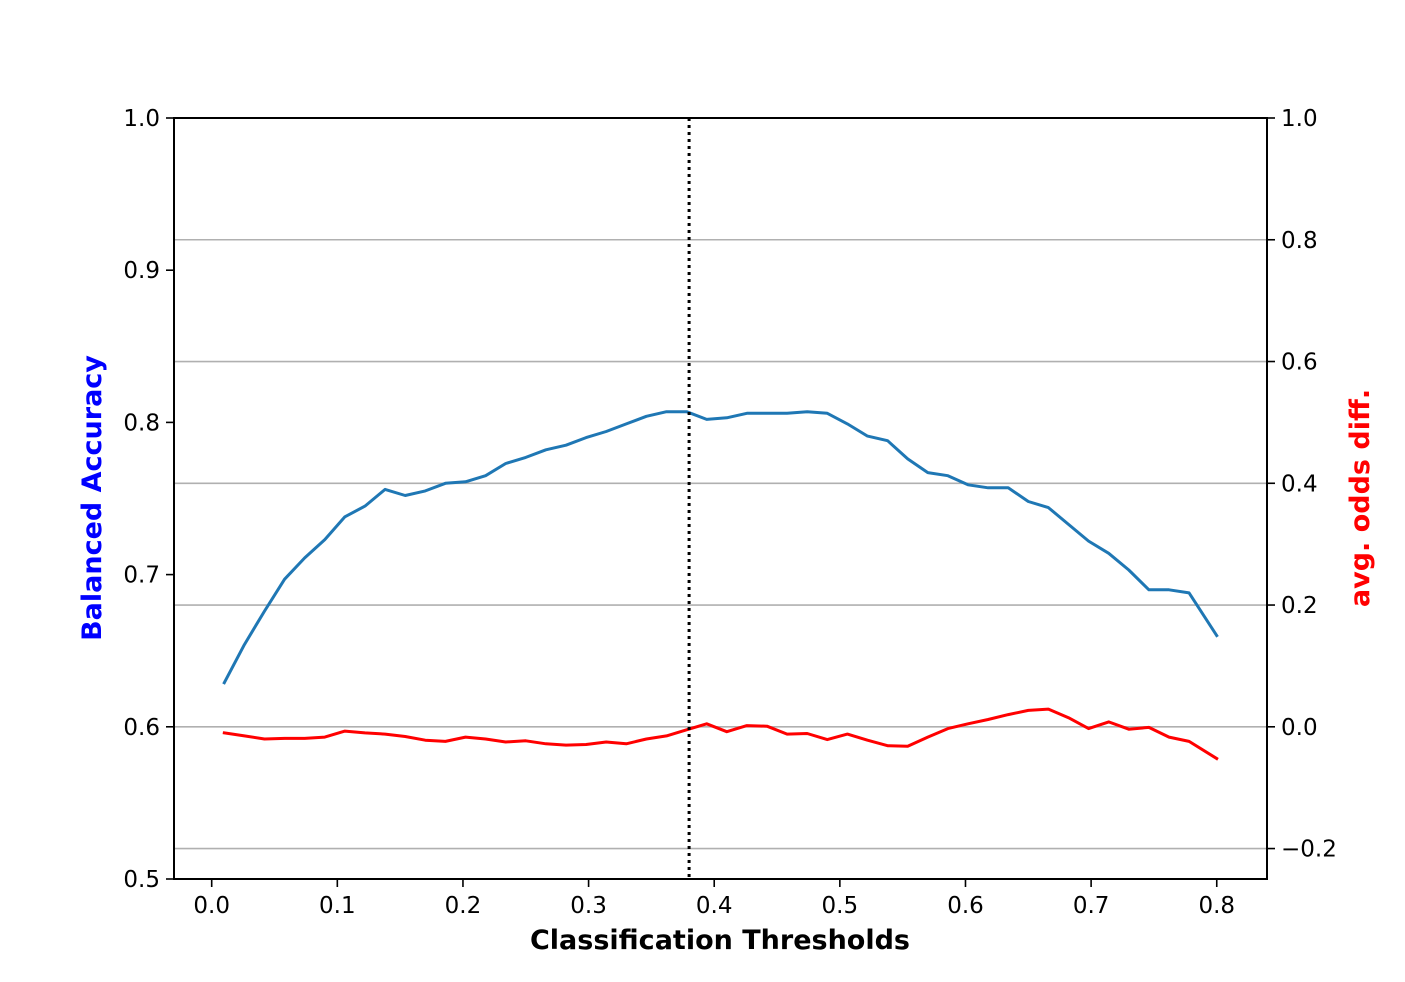 Image resolution: width=1405 pixels, height=982 pixels. What do you see at coordinates (141, 728) in the screenshot?
I see `y-left-tick-label: 0.6` at bounding box center [141, 728].